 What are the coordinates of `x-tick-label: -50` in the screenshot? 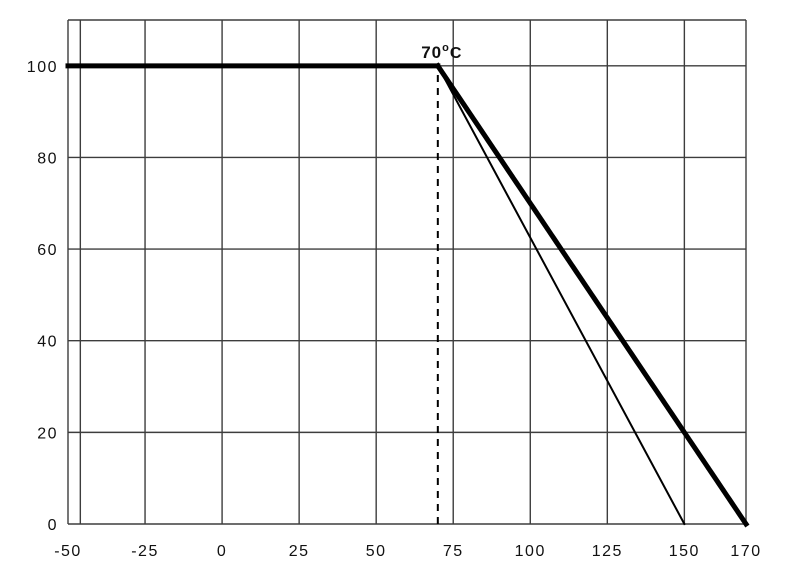 It's located at (68, 551).